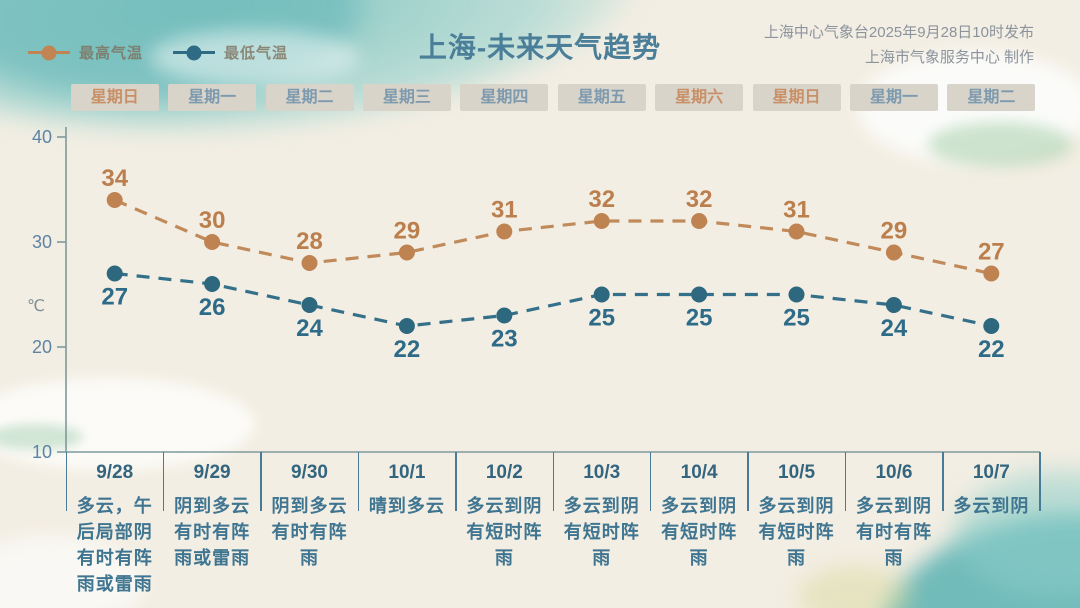 Image resolution: width=1080 pixels, height=608 pixels. I want to click on page-title: 上海-未来天气趋势, so click(540, 47).